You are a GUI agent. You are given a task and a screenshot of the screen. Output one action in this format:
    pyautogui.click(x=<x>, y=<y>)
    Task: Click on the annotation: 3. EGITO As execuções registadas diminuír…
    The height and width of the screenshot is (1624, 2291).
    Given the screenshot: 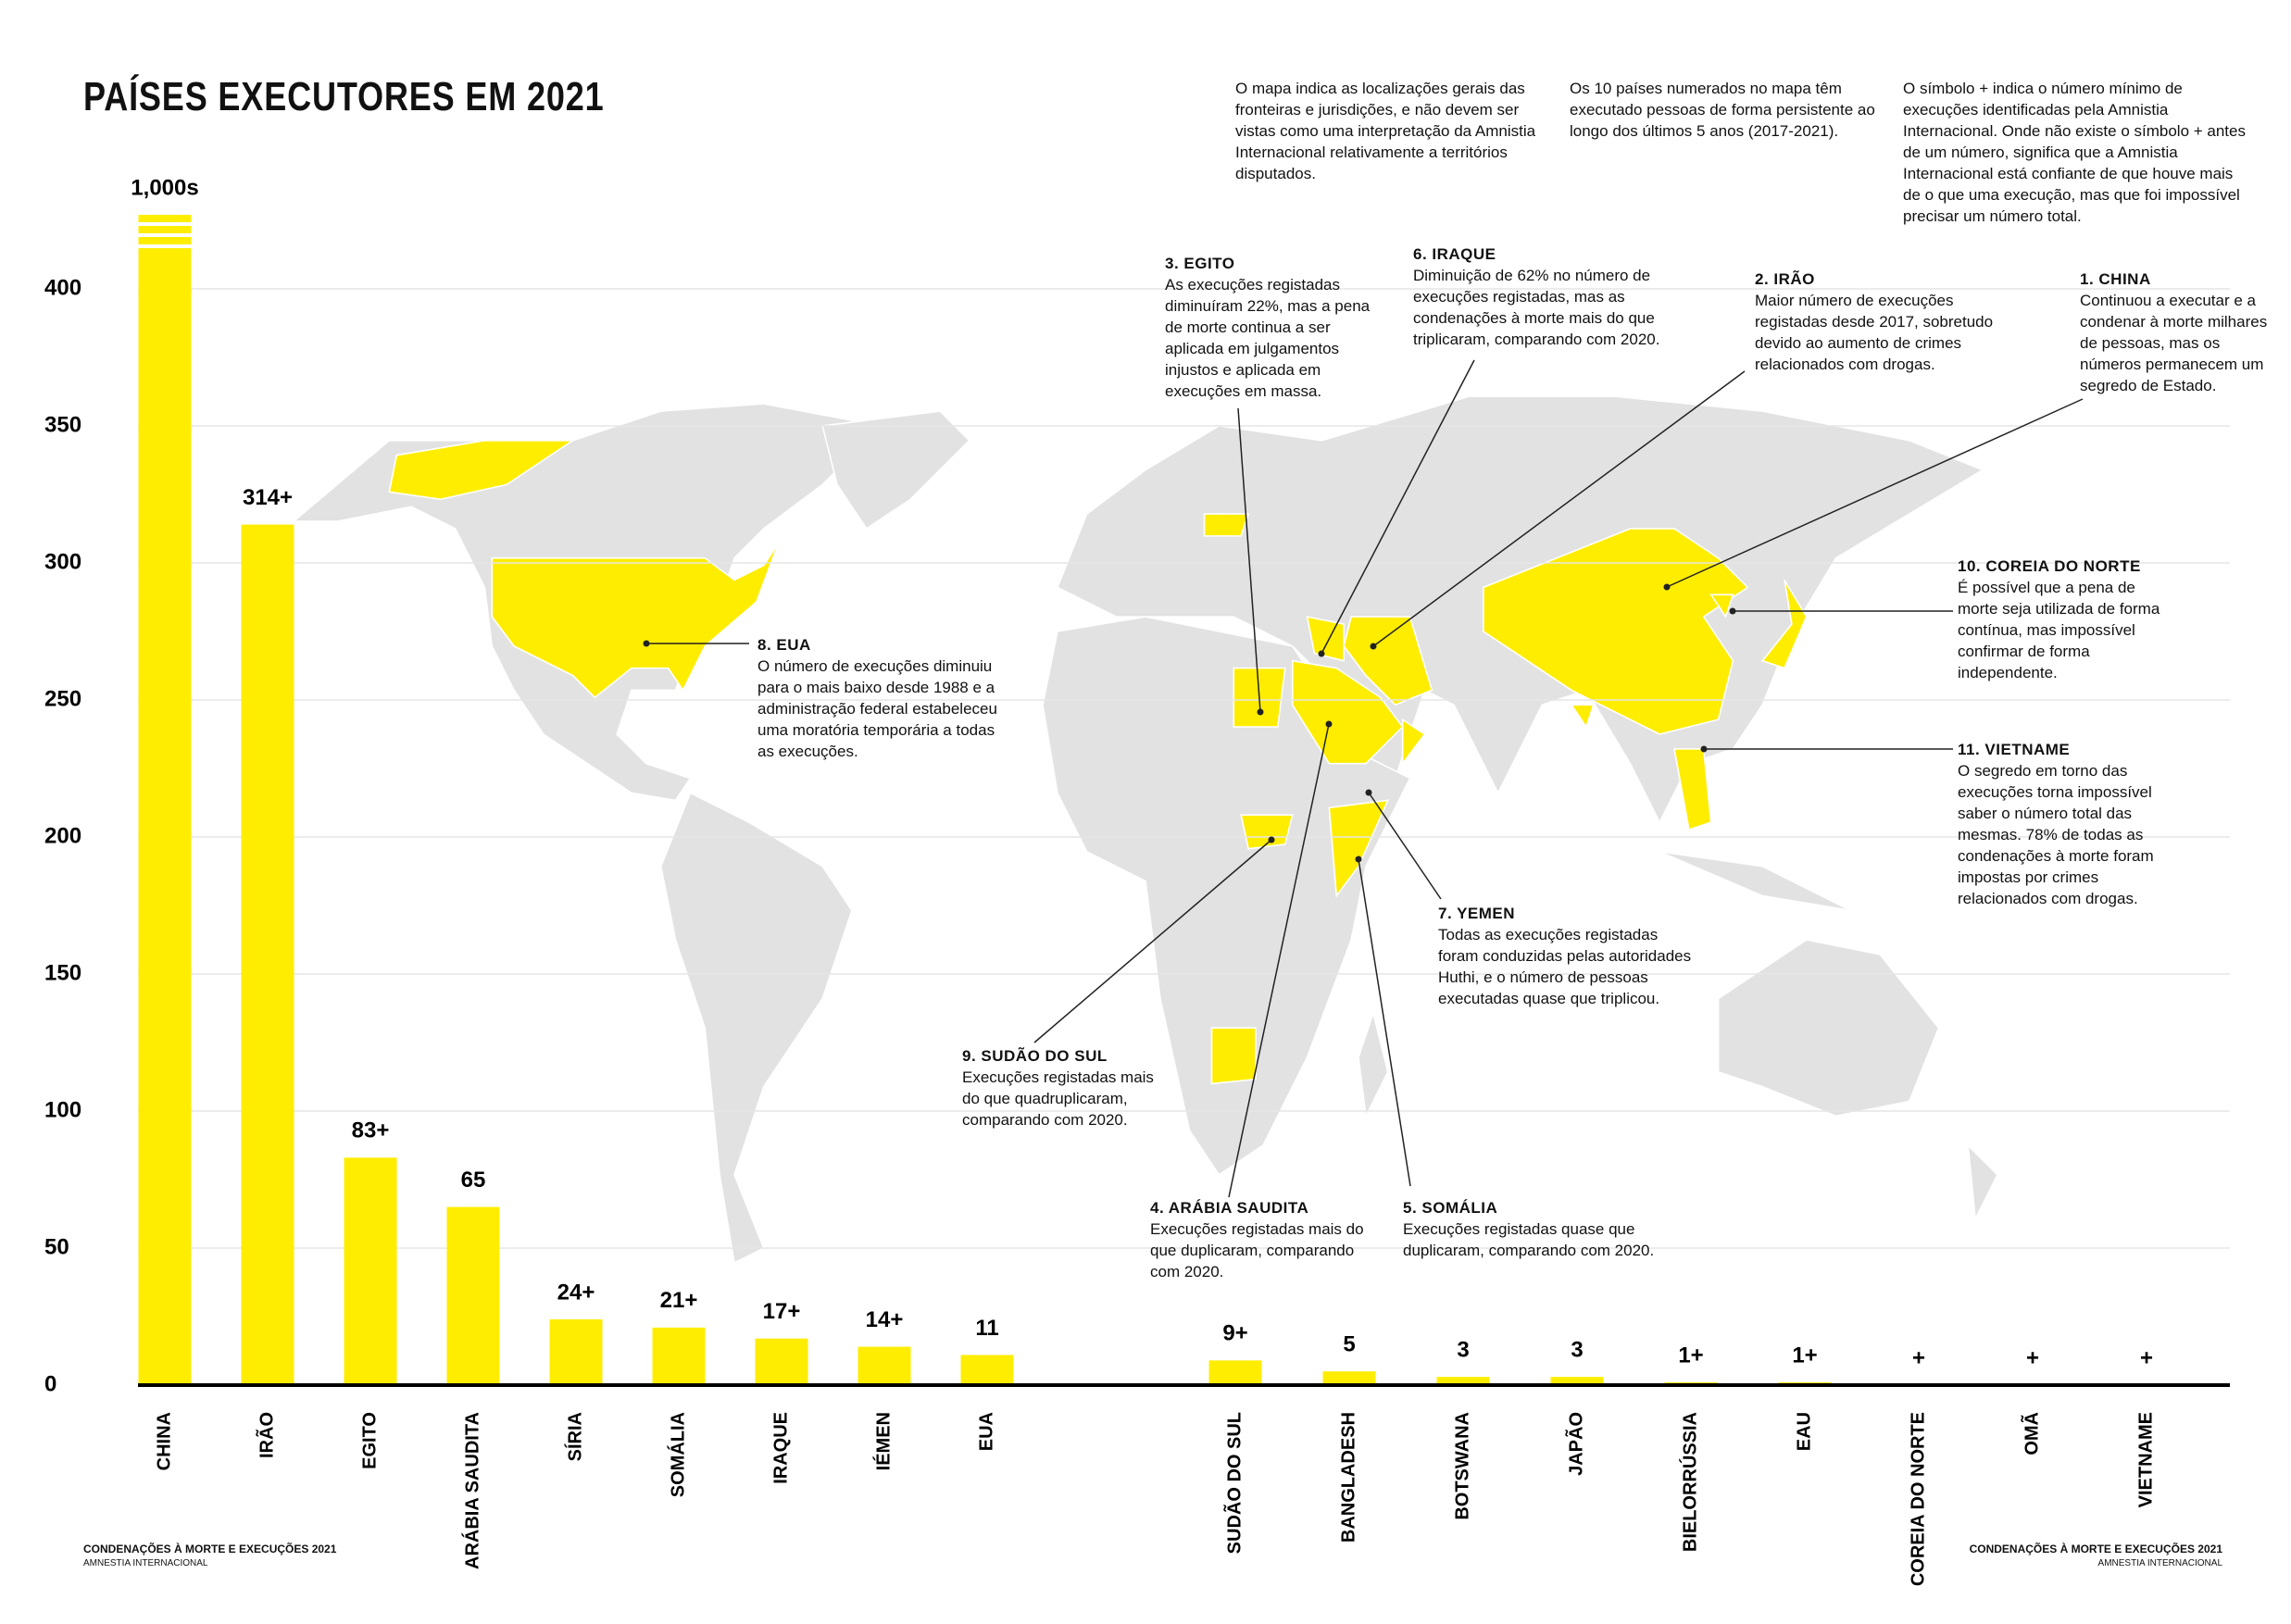 What is the action you would take?
    pyautogui.click(x=1275, y=327)
    